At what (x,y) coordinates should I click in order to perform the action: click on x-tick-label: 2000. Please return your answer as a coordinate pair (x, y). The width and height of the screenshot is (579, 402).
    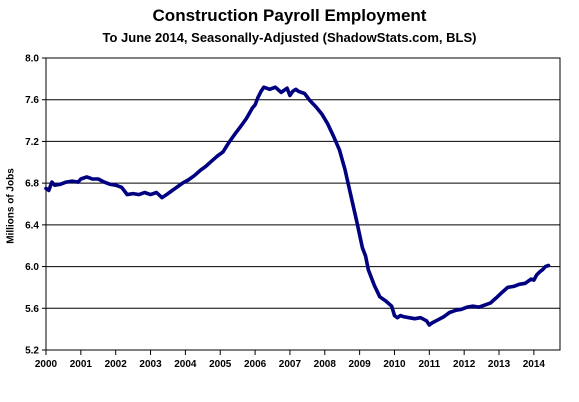
    Looking at the image, I should click on (46, 364).